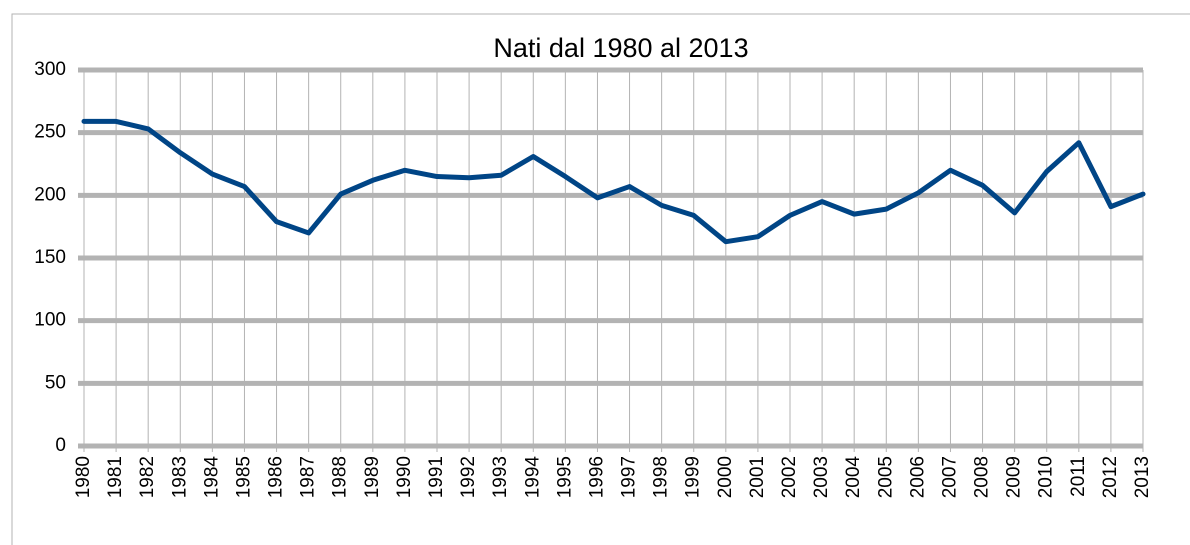 The image size is (1190, 545). I want to click on x-tick-label: 1980, so click(83, 477).